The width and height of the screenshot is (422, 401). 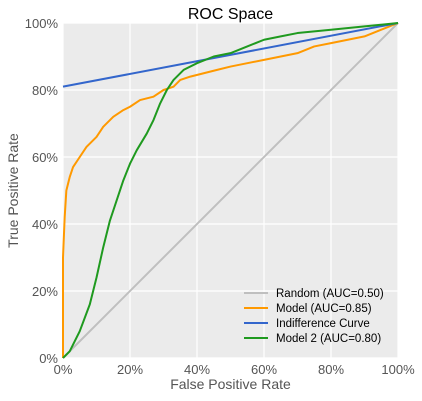 I want to click on y-tick-label: 100%, so click(x=42, y=23).